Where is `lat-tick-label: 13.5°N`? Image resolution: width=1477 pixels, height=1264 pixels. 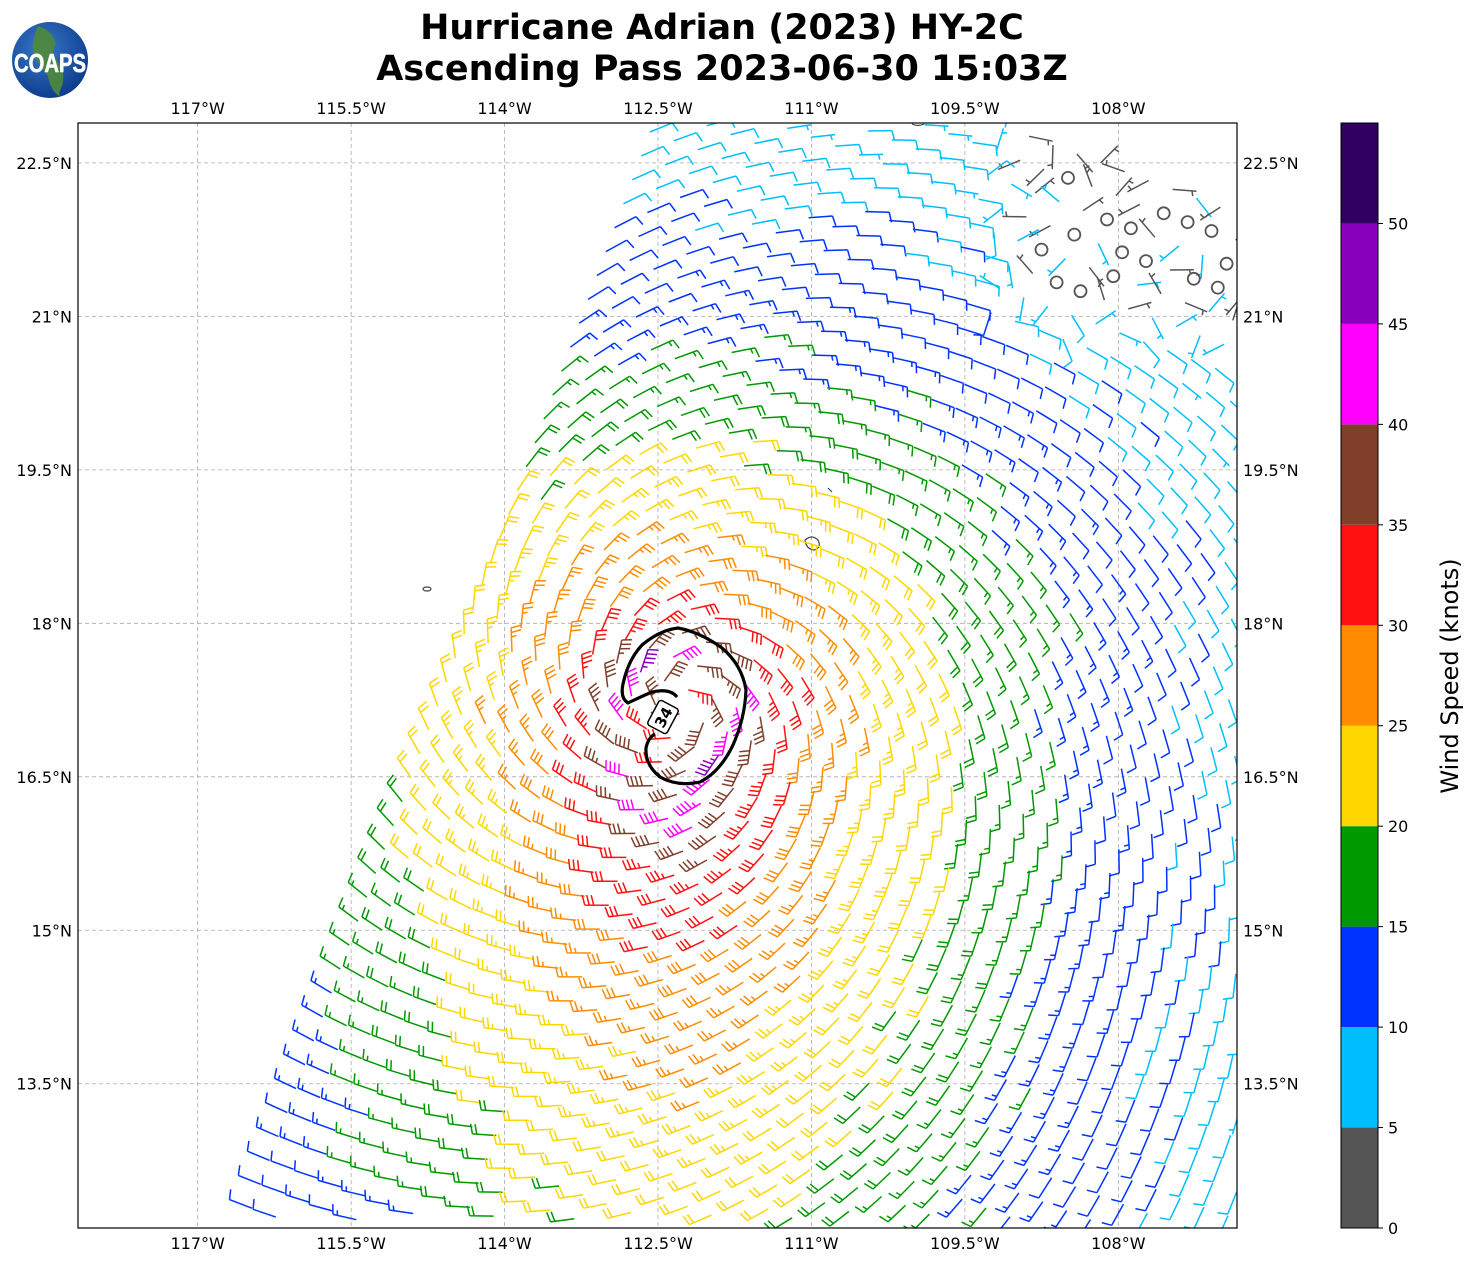
lat-tick-label: 13.5°N is located at coordinates (1271, 1084).